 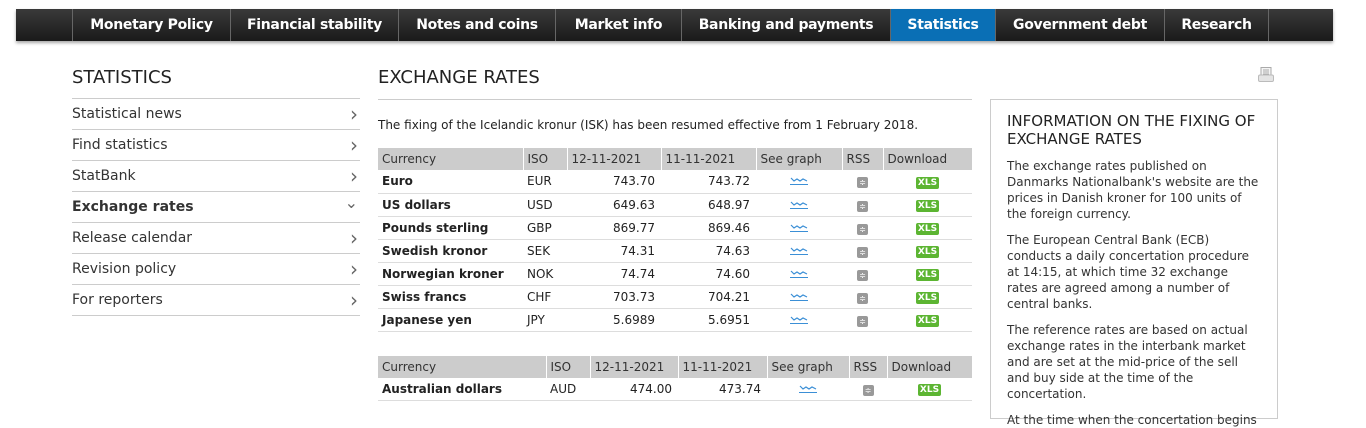 I want to click on table-row: Swedish kronor SEK 74.31 74.63 ≑ XLS, so click(x=675, y=251).